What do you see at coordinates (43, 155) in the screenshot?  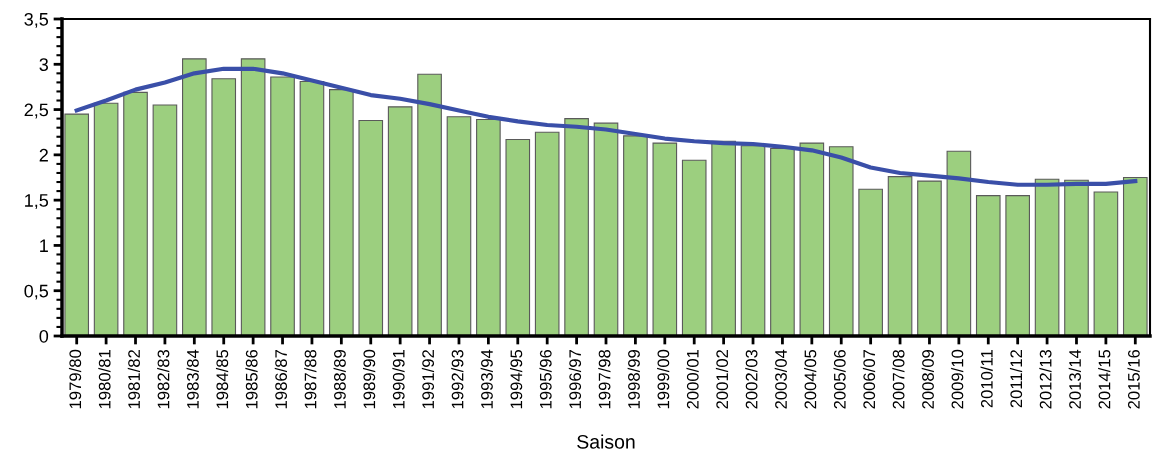 I see `y-tick-label: 2` at bounding box center [43, 155].